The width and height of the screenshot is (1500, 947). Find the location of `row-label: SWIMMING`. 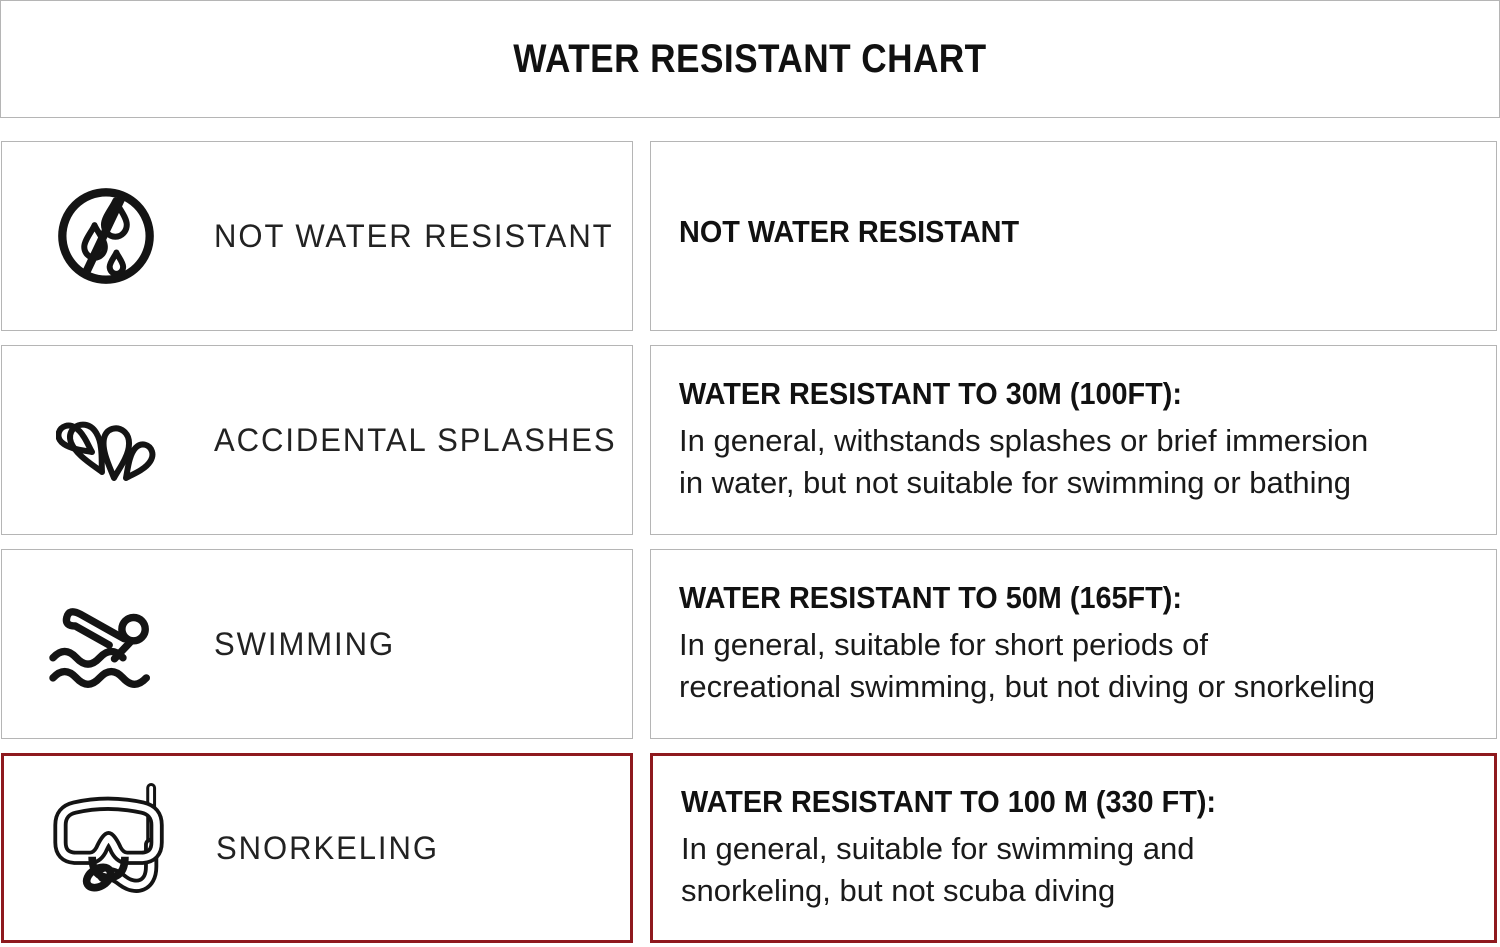

row-label: SWIMMING is located at coordinates (305, 643).